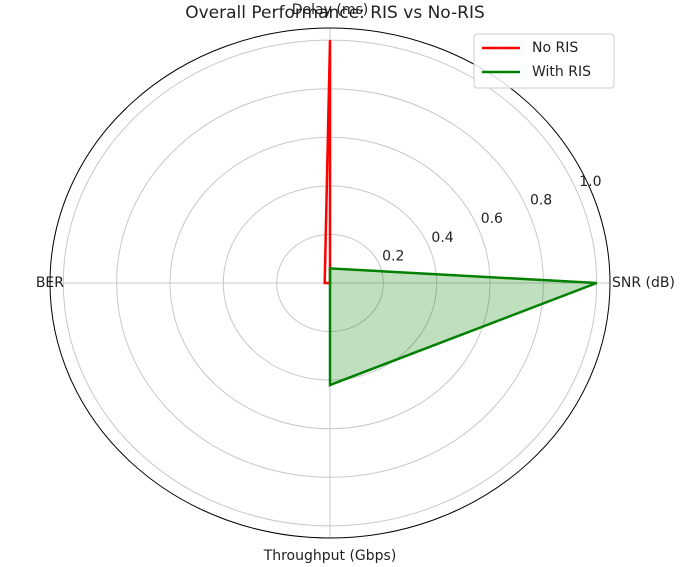 Image resolution: width=685 pixels, height=567 pixels. What do you see at coordinates (330, 10) in the screenshot?
I see `category-label: Delay (ms)` at bounding box center [330, 10].